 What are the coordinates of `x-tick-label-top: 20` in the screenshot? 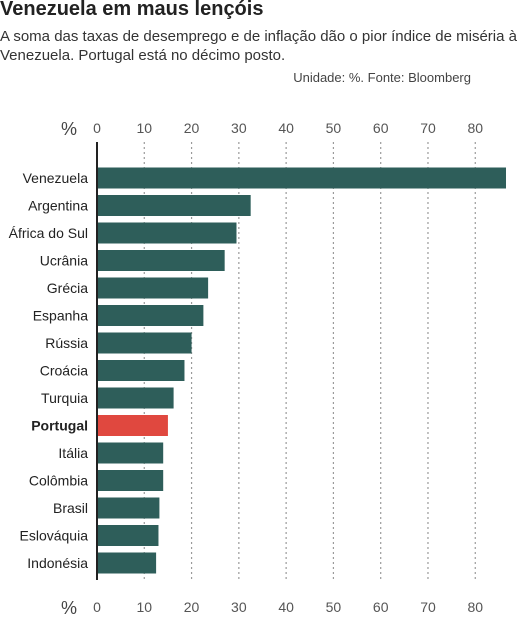 It's located at (192, 128).